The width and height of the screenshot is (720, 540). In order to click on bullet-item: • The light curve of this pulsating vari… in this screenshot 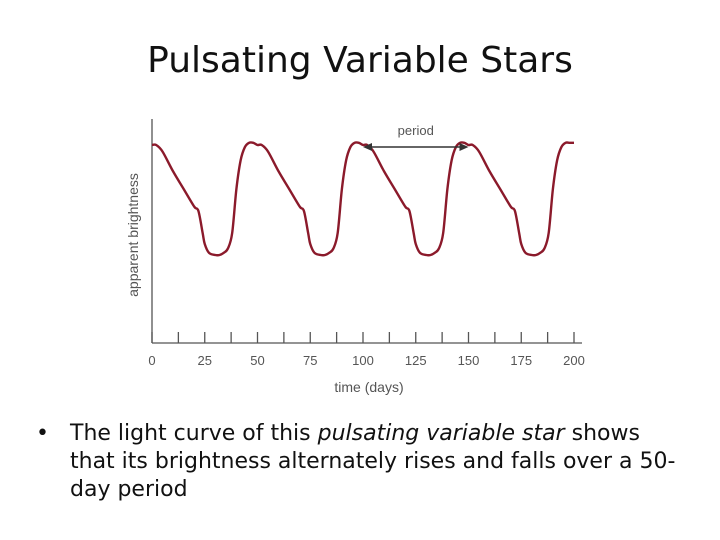, I will do `click(356, 462)`.